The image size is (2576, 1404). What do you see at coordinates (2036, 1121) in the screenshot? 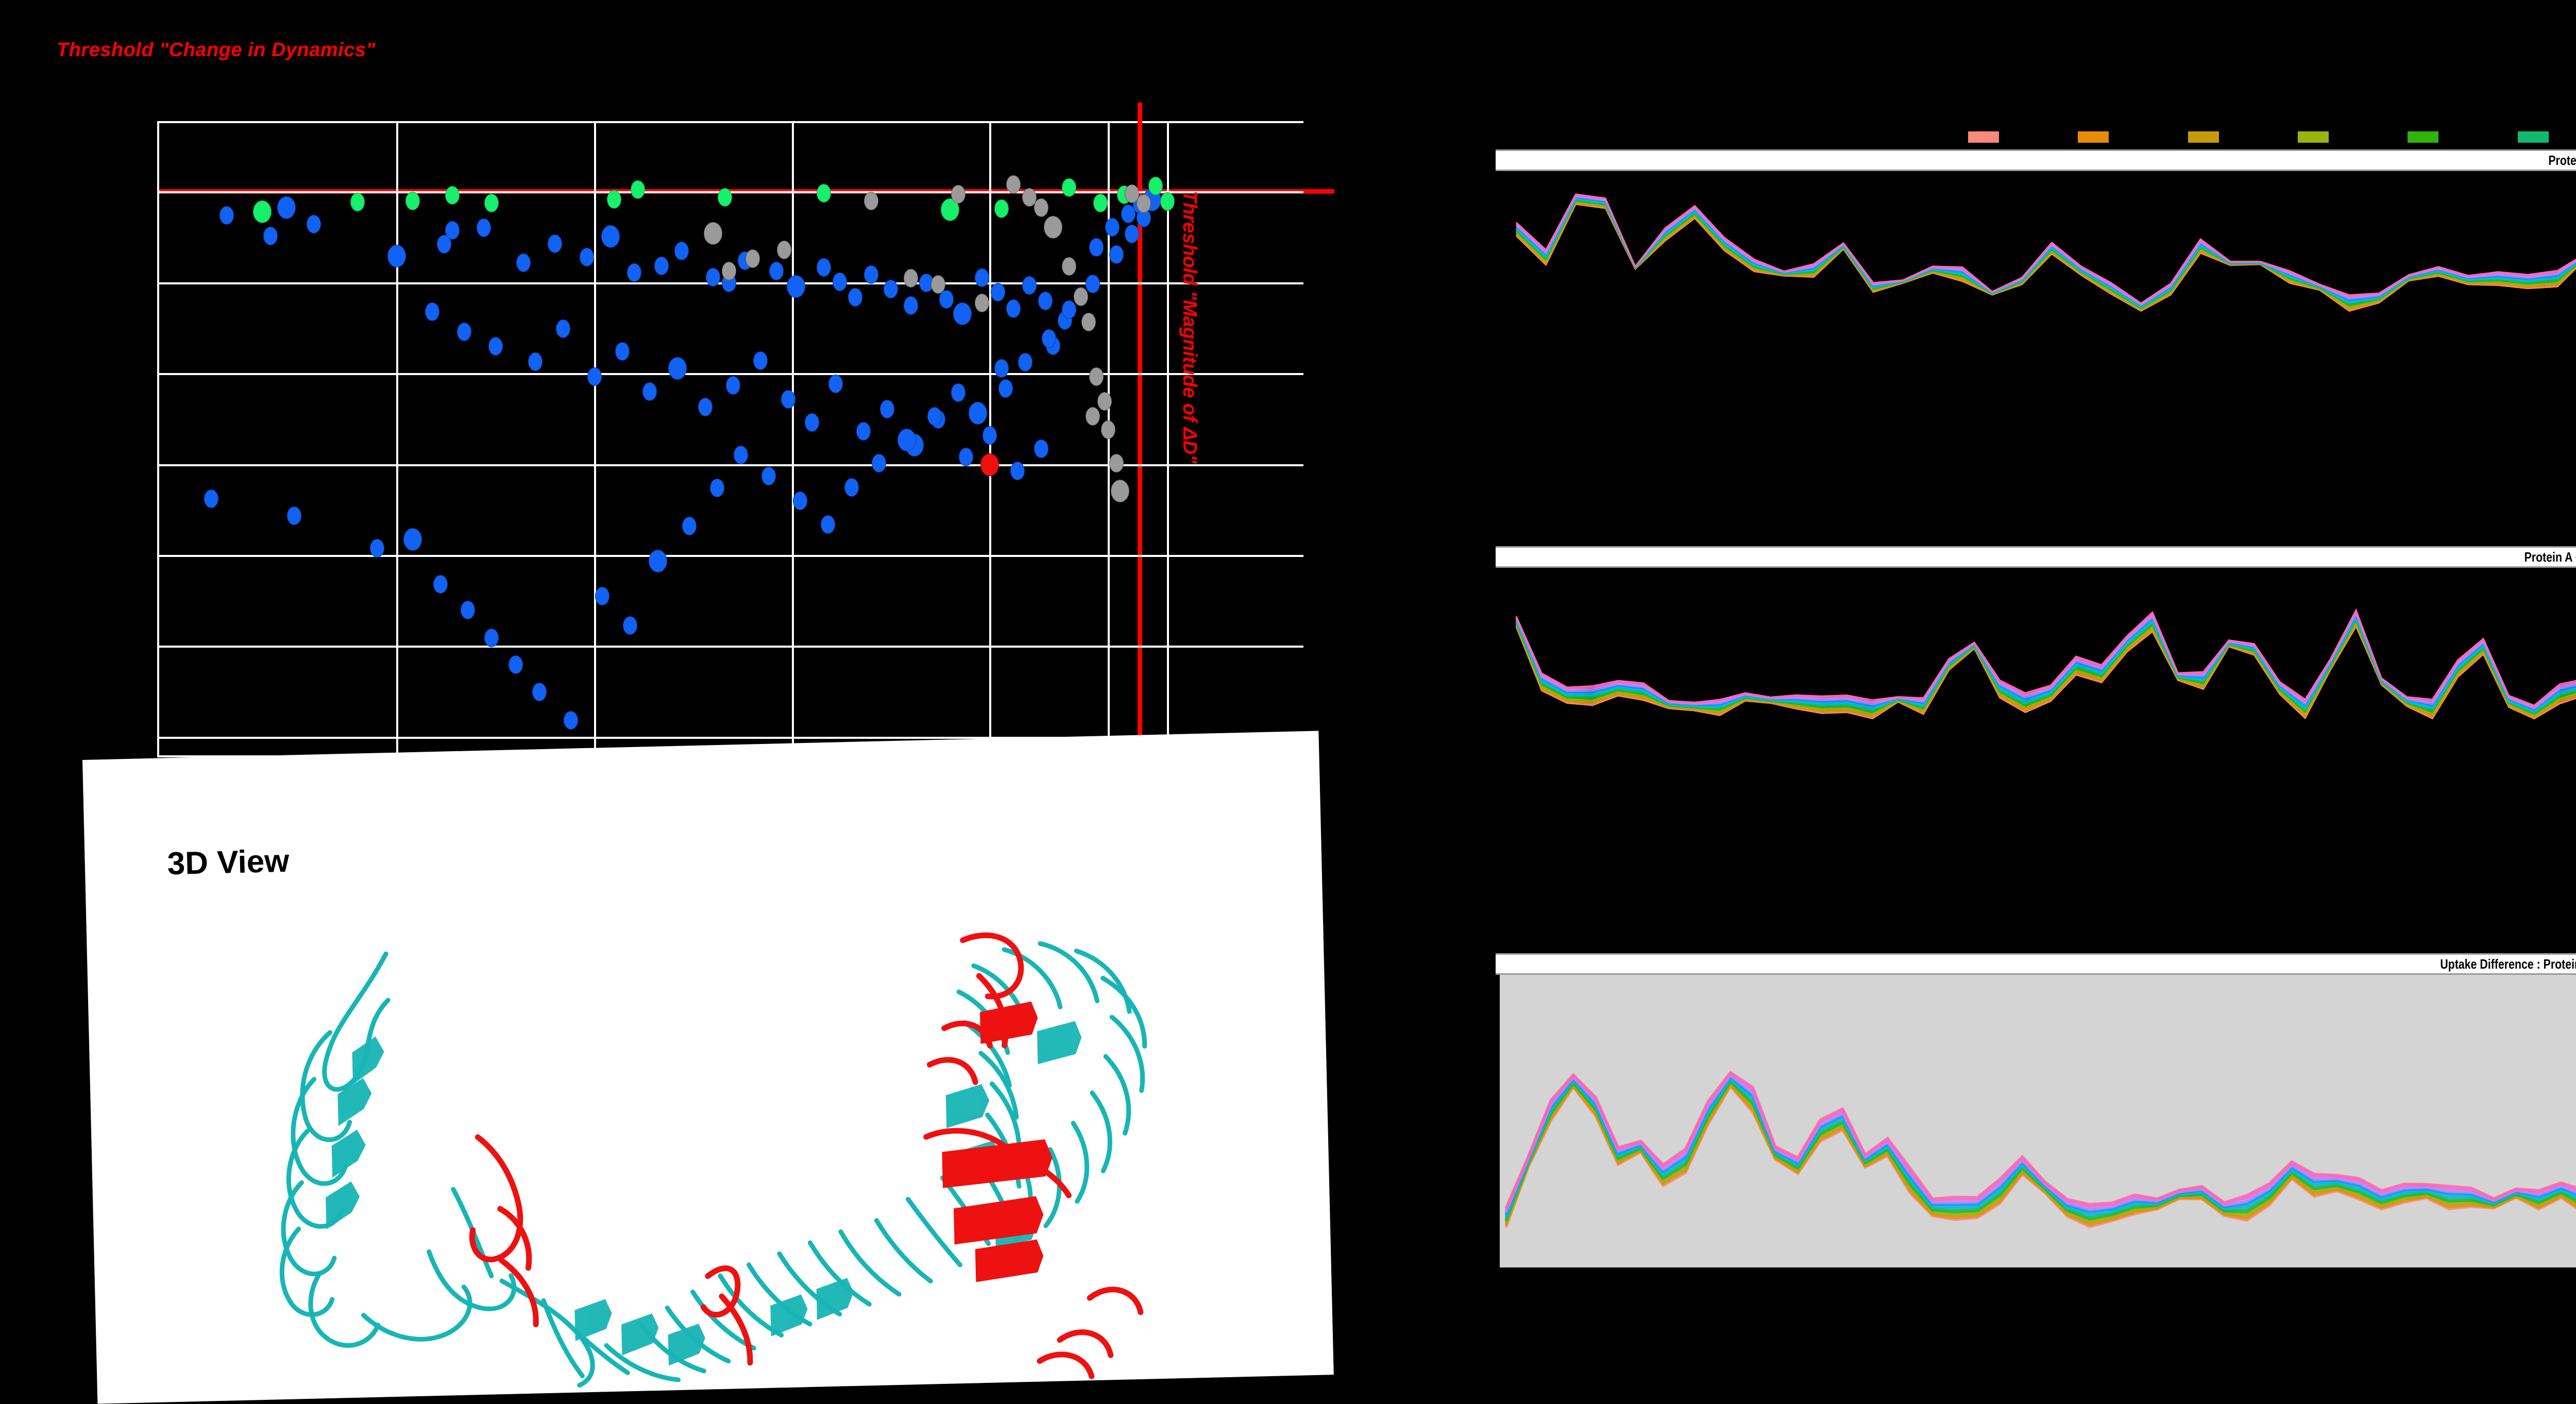
I see `uptake-plot-difference` at bounding box center [2036, 1121].